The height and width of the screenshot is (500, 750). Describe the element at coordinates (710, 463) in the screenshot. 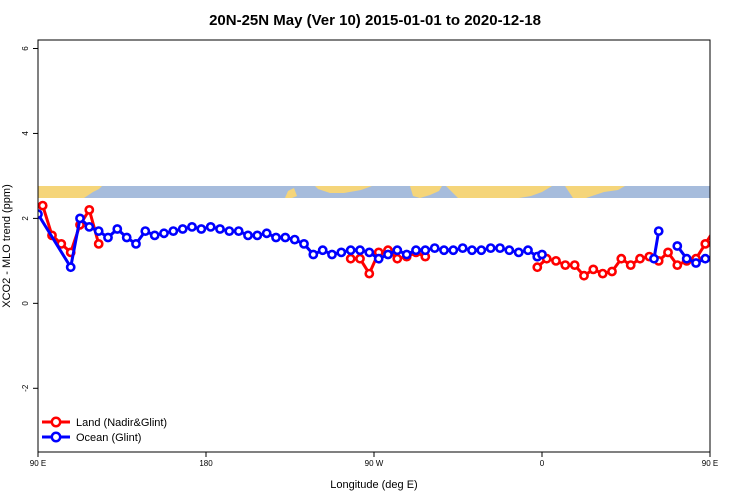

I see `x-tick-label: 90 E` at that location.